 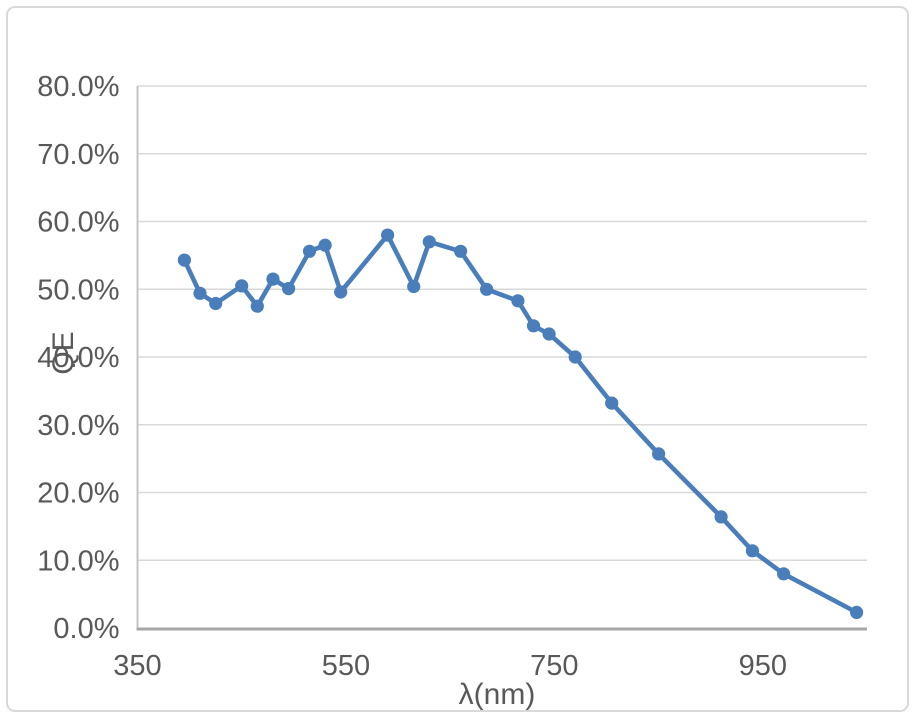 I want to click on y-tick-label: 40.0%, so click(x=78, y=358).